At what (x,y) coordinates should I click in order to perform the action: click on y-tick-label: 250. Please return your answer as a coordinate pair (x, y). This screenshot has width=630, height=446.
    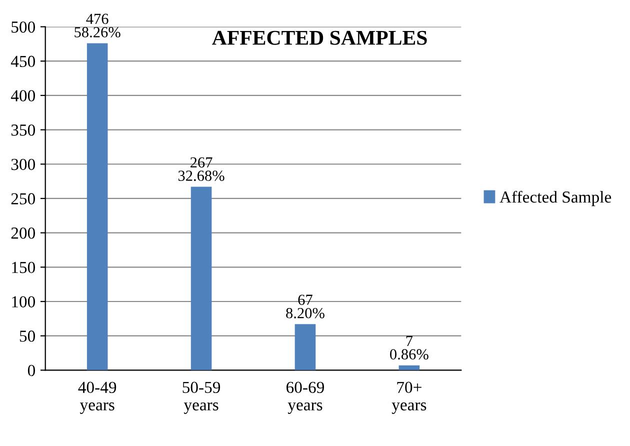
    Looking at the image, I should click on (23, 198).